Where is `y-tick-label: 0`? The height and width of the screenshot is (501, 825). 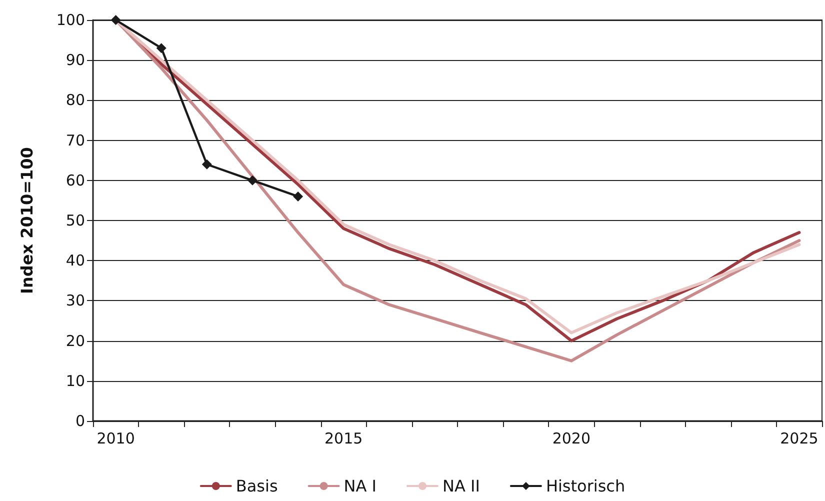
y-tick-label: 0 is located at coordinates (80, 421).